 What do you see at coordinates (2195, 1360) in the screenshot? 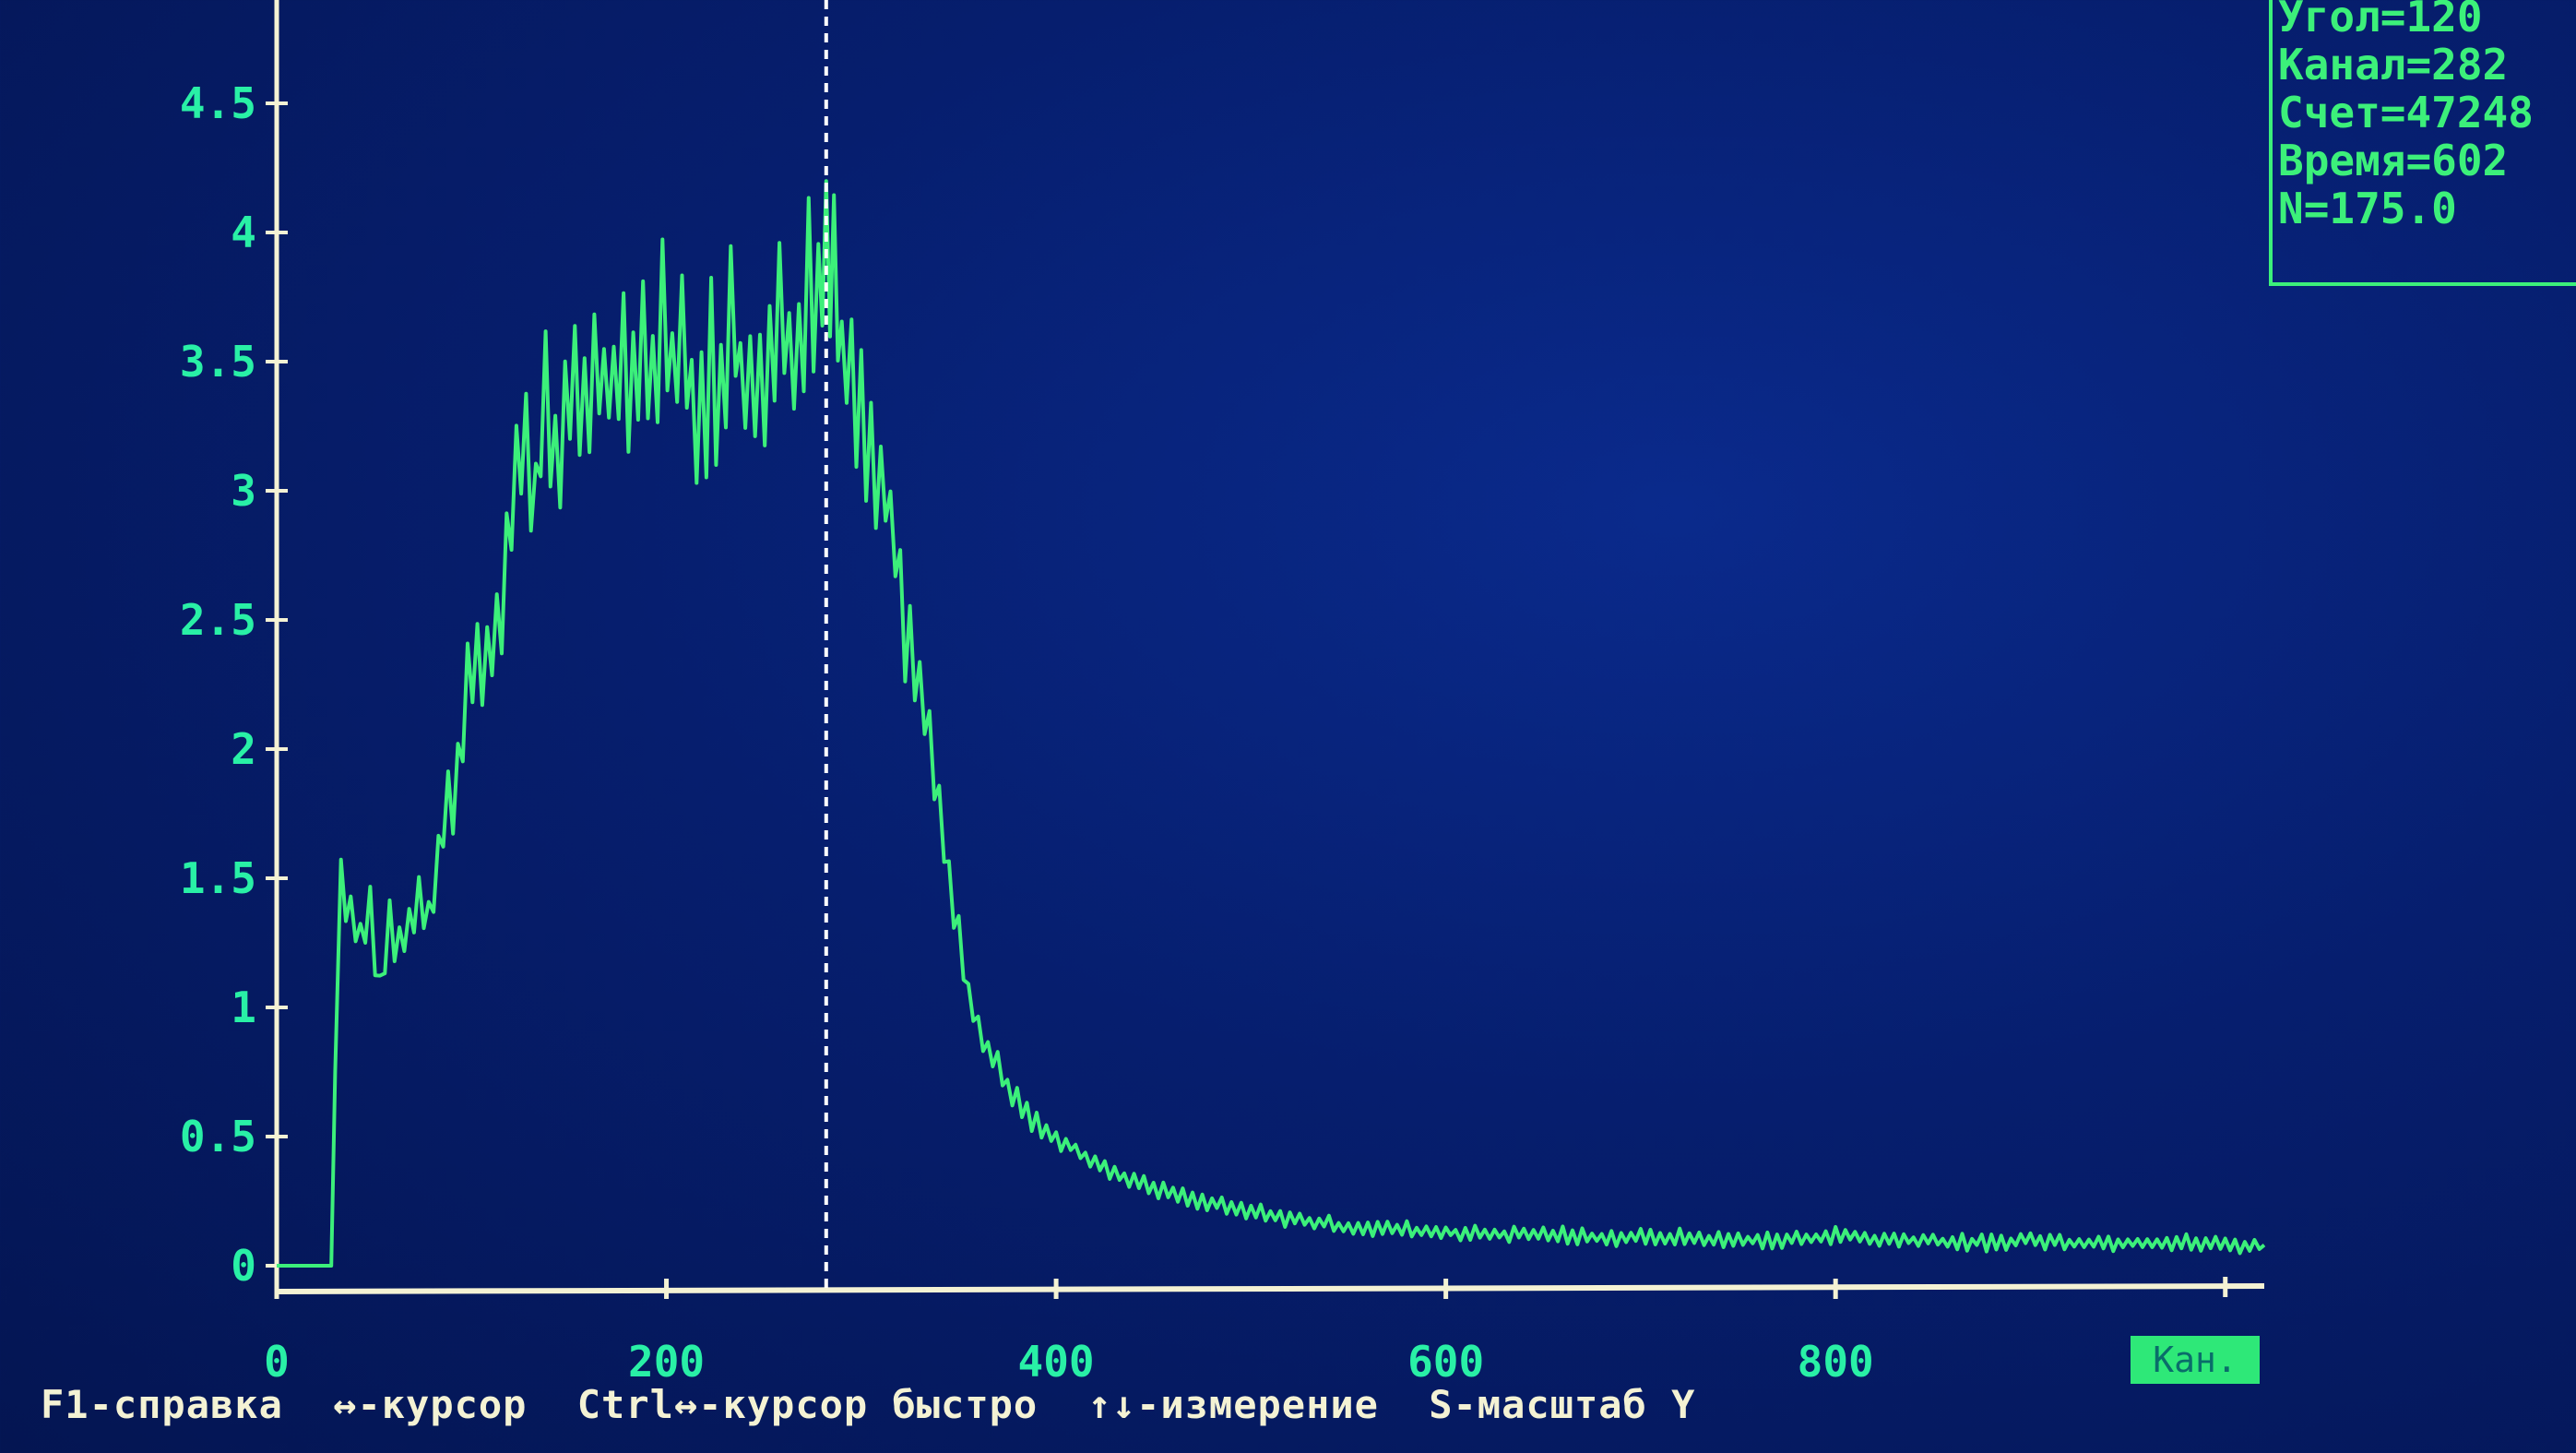
I see `x-axis-unit-label: Кан.` at bounding box center [2195, 1360].